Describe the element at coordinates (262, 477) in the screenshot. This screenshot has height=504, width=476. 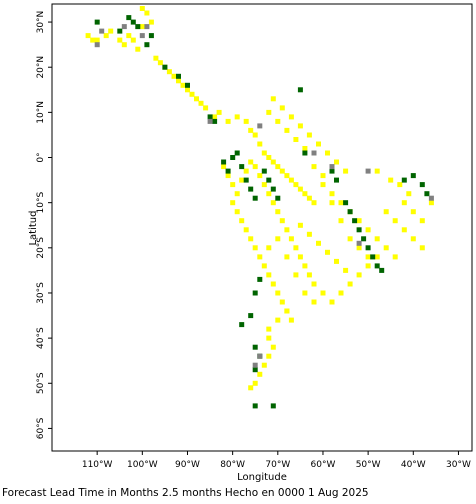
I see `x-axis-title: Longitude` at that location.